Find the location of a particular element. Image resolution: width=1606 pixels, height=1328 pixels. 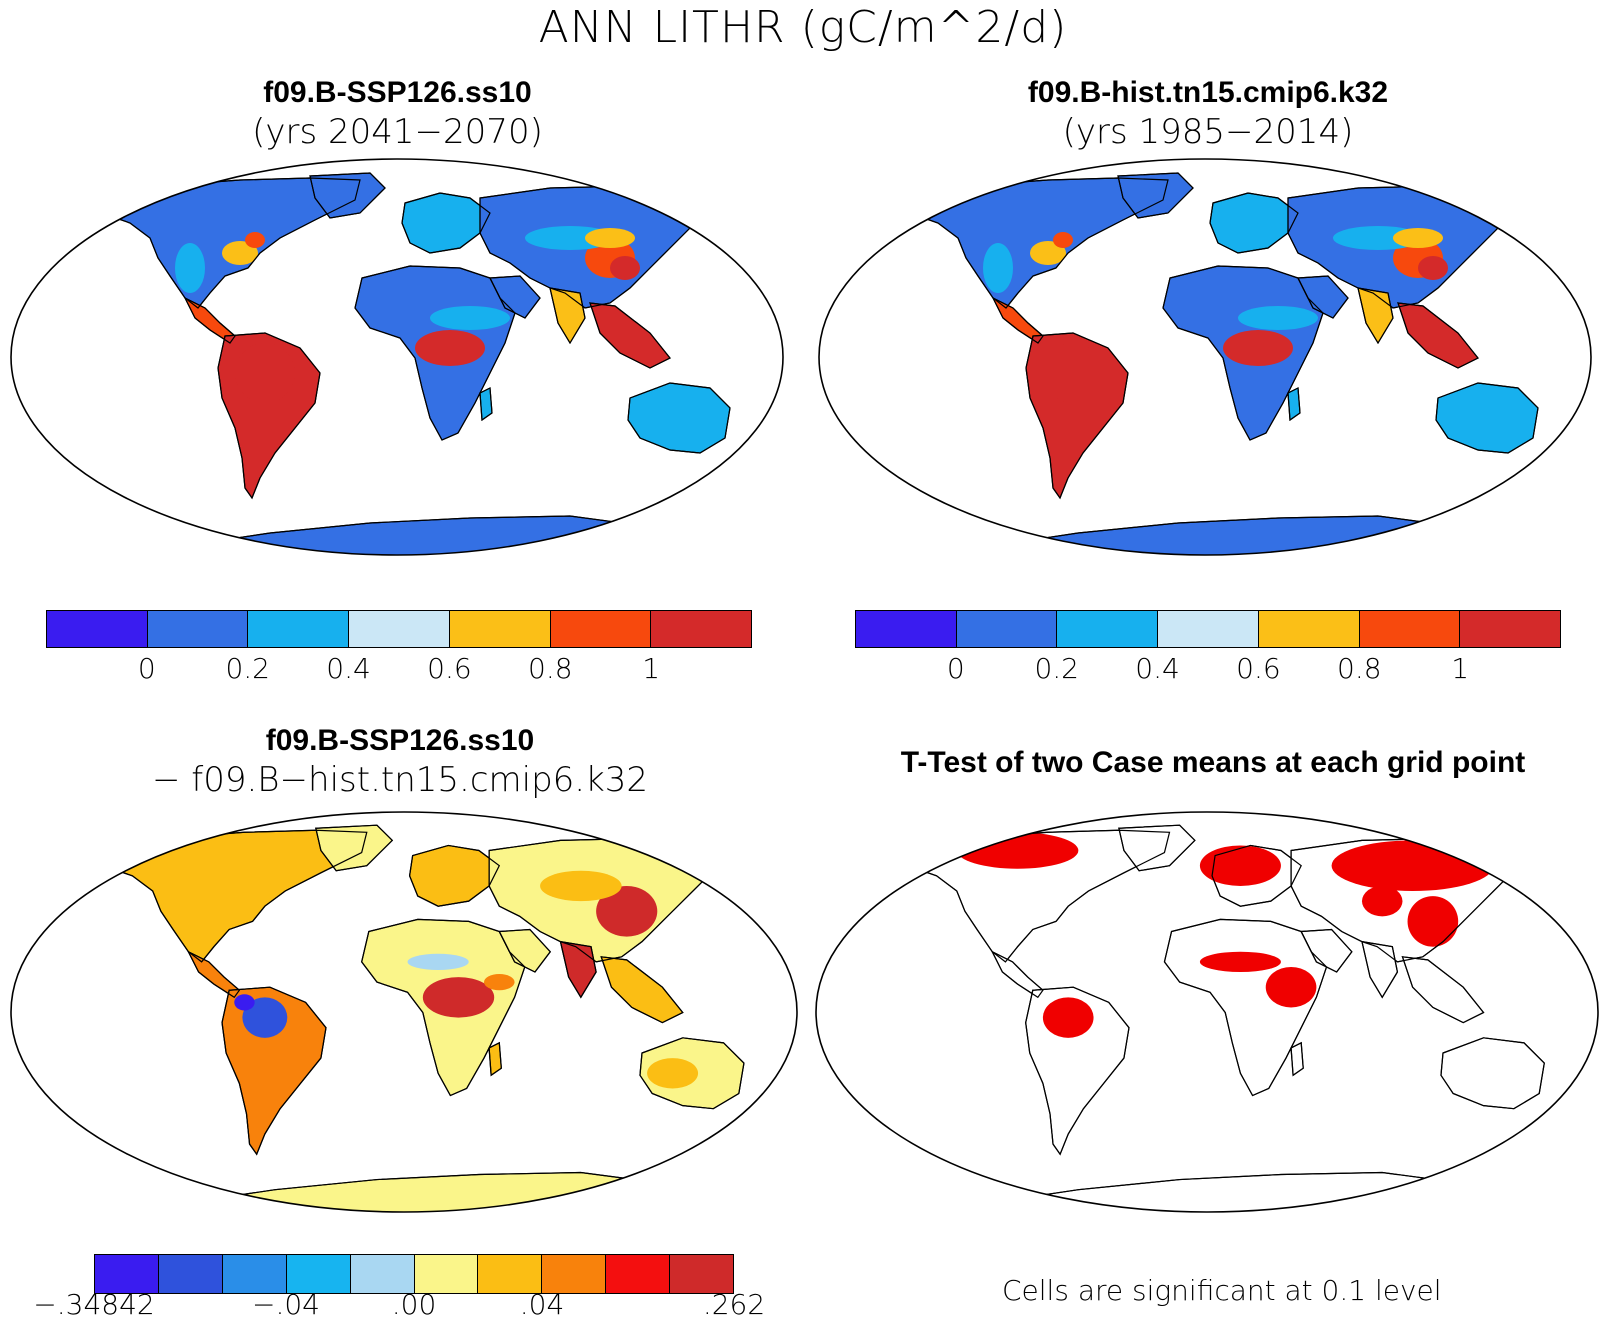

colorbar-tick-label: .262 is located at coordinates (734, 1304).